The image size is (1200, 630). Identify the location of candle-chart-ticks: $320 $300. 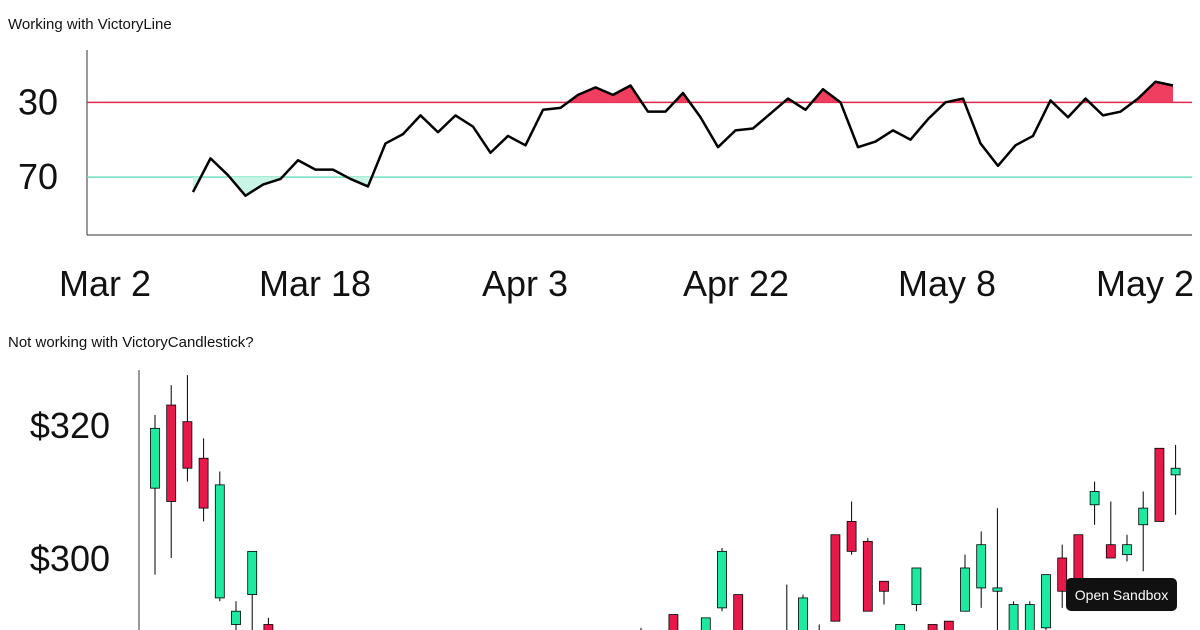
(70, 492).